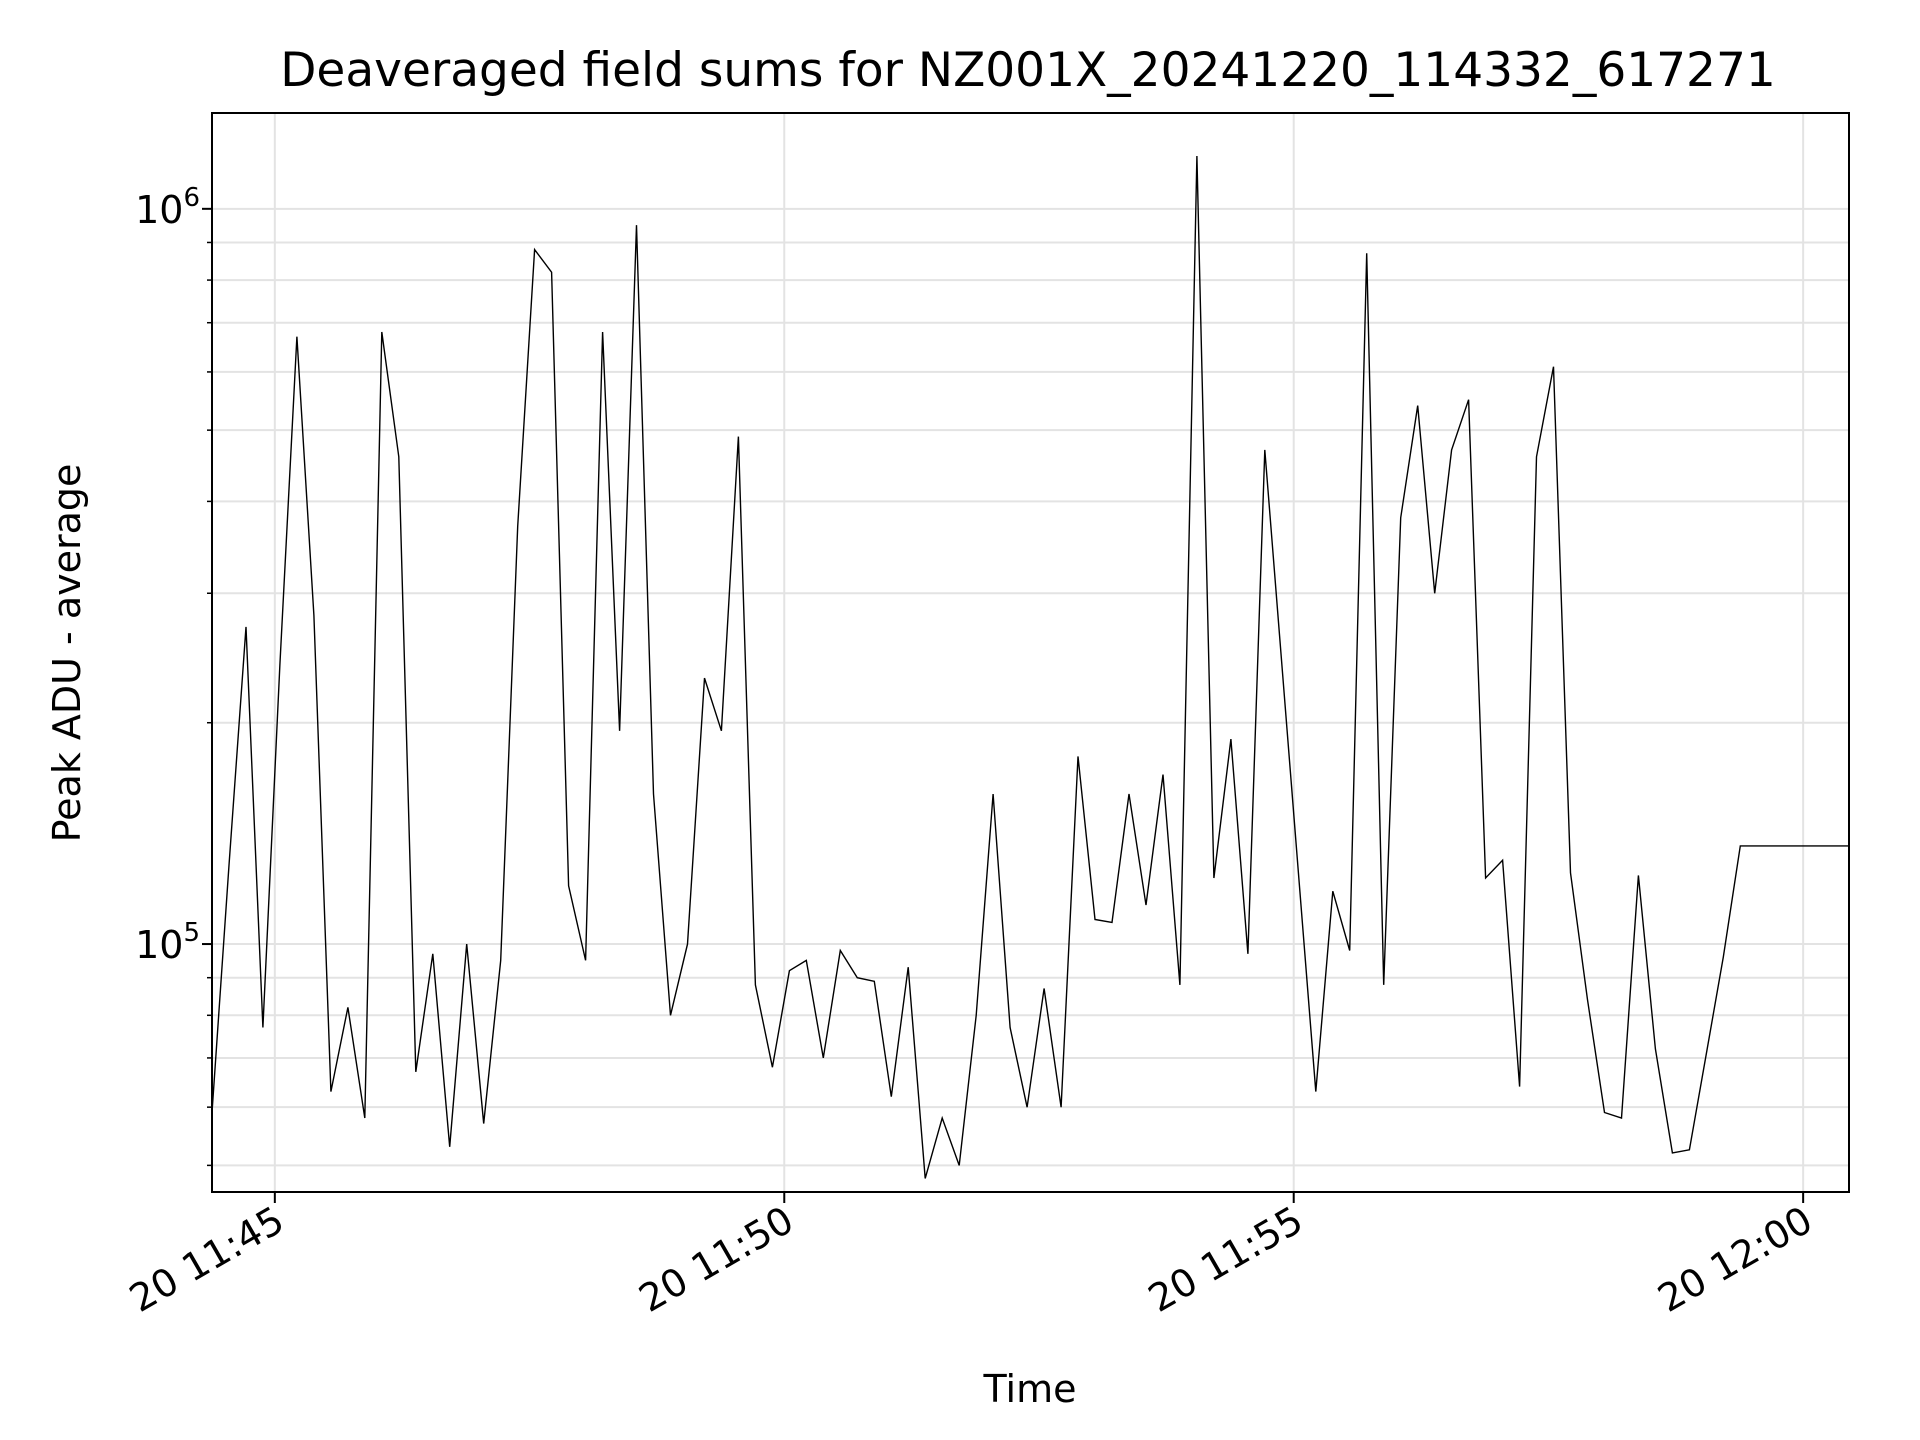 This screenshot has width=1920, height=1440. What do you see at coordinates (1030, 1389) in the screenshot?
I see `x-axis-label: Time` at bounding box center [1030, 1389].